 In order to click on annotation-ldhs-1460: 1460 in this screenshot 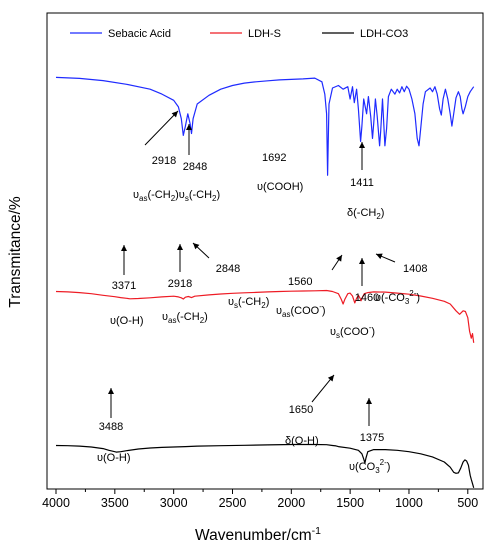, I will do `click(367, 298)`.